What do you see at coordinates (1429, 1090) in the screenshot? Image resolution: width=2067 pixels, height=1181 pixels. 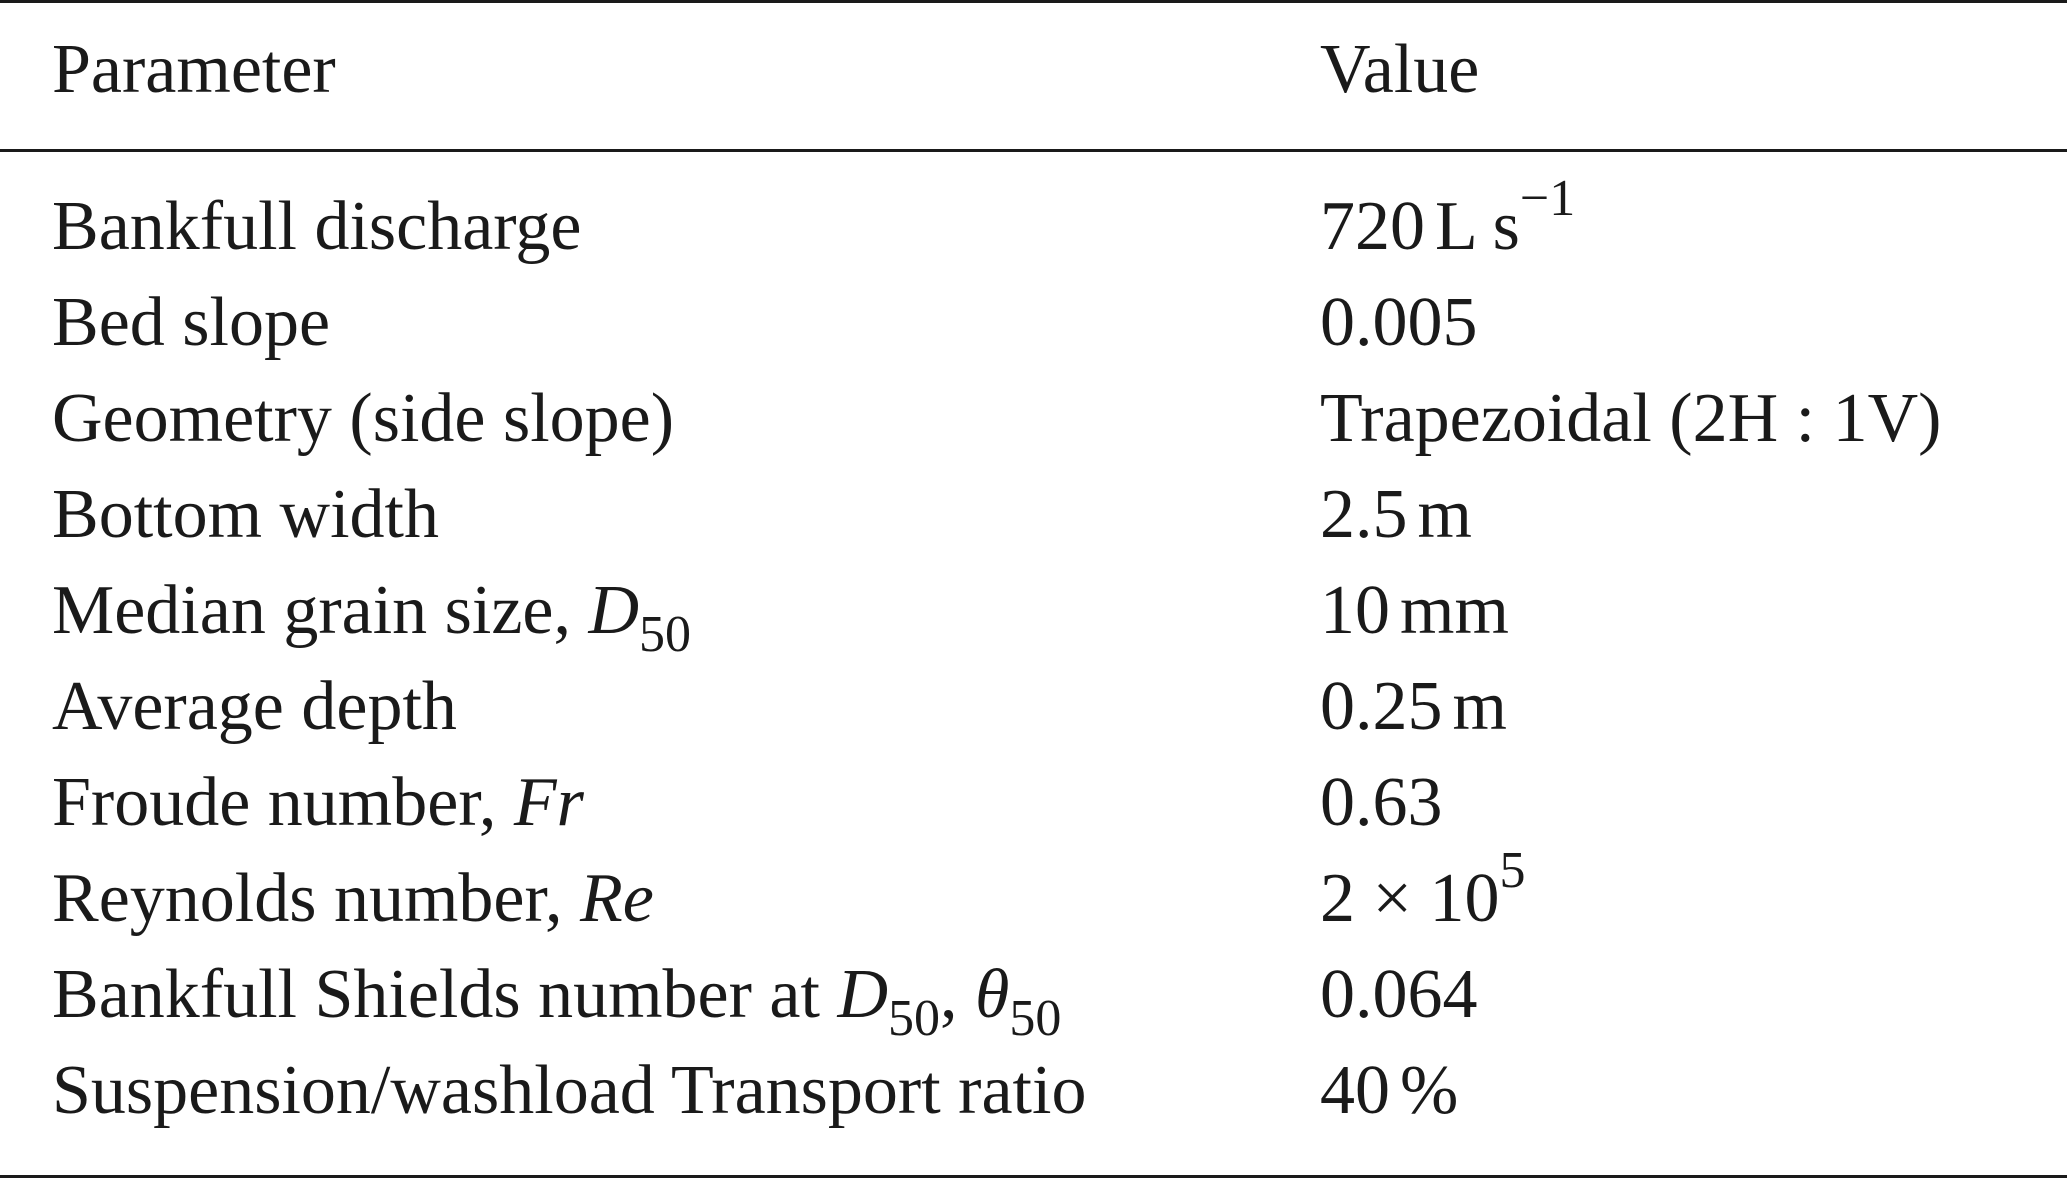 I see `value-unit: %` at bounding box center [1429, 1090].